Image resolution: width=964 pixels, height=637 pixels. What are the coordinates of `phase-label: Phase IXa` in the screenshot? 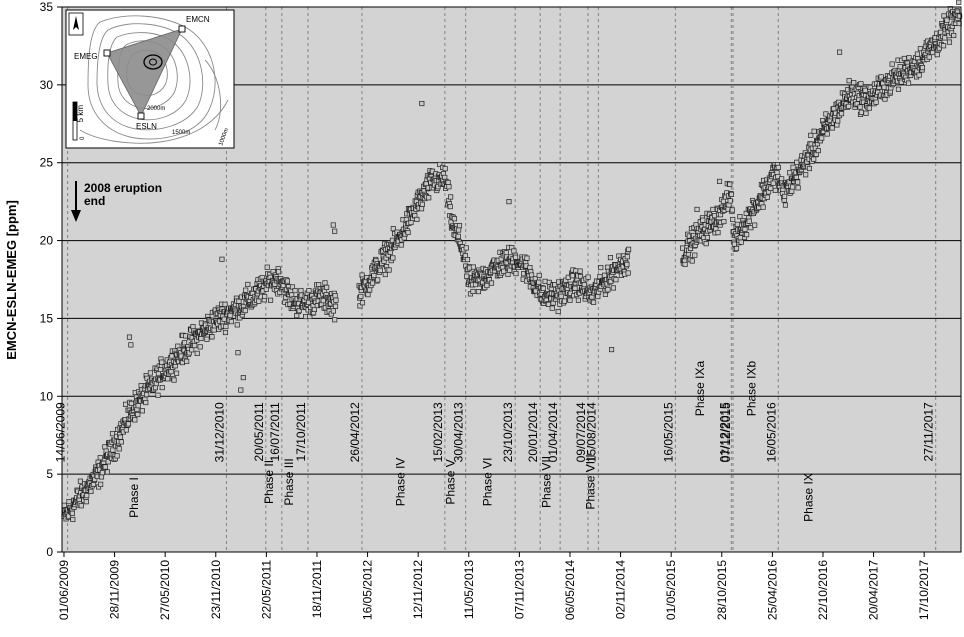 It's located at (700, 388).